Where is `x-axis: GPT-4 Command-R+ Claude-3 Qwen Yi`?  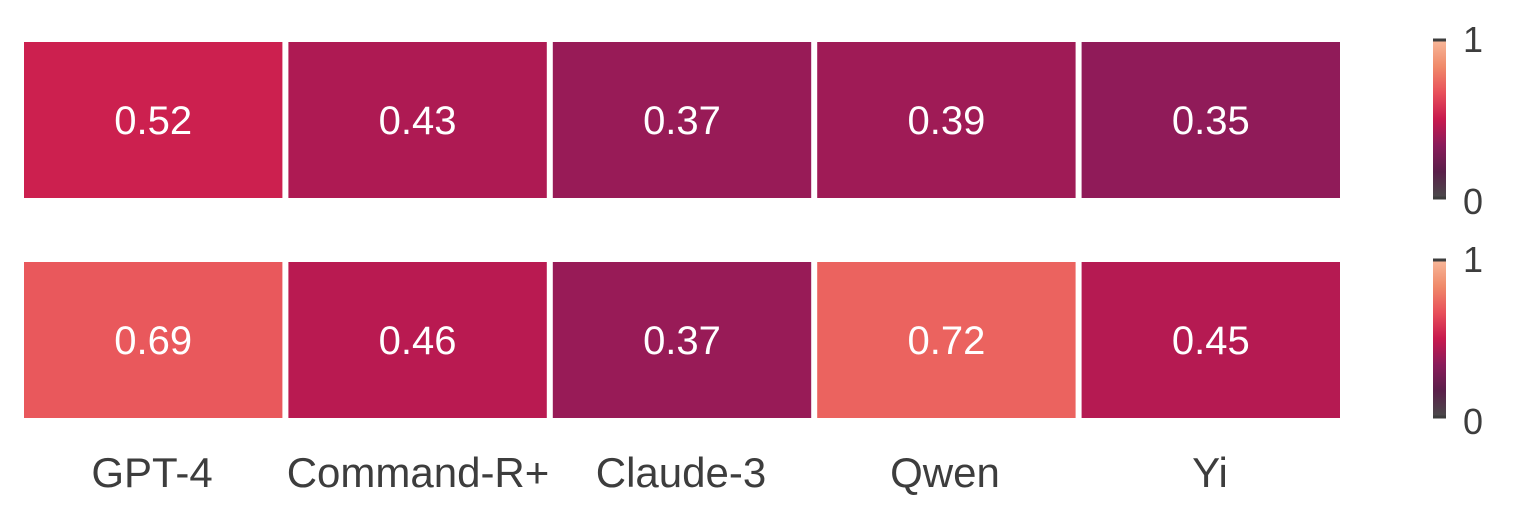
x-axis: GPT-4 Command-R+ Claude-3 Qwen Yi is located at coordinates (659, 472).